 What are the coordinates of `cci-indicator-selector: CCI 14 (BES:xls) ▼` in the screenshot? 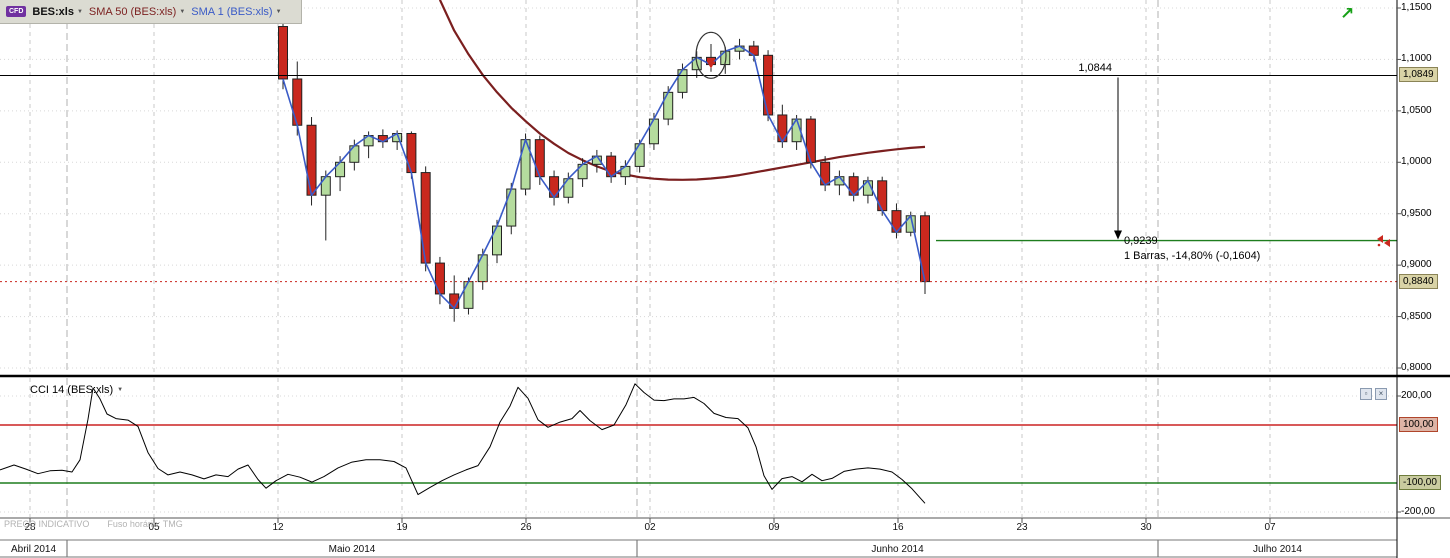 It's located at (76, 390).